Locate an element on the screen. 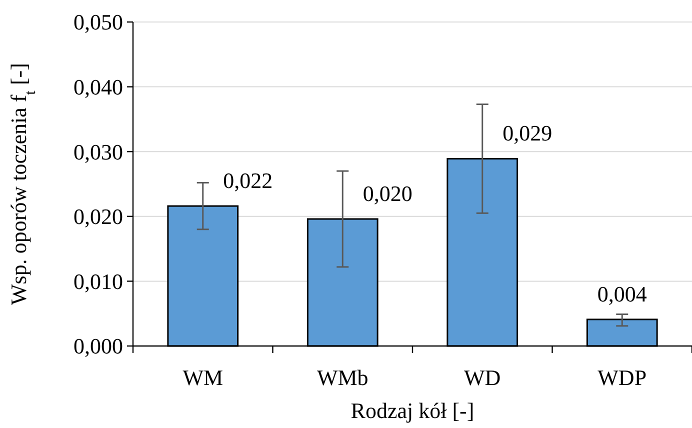  y-tick-label: 0,020 is located at coordinates (98, 217).